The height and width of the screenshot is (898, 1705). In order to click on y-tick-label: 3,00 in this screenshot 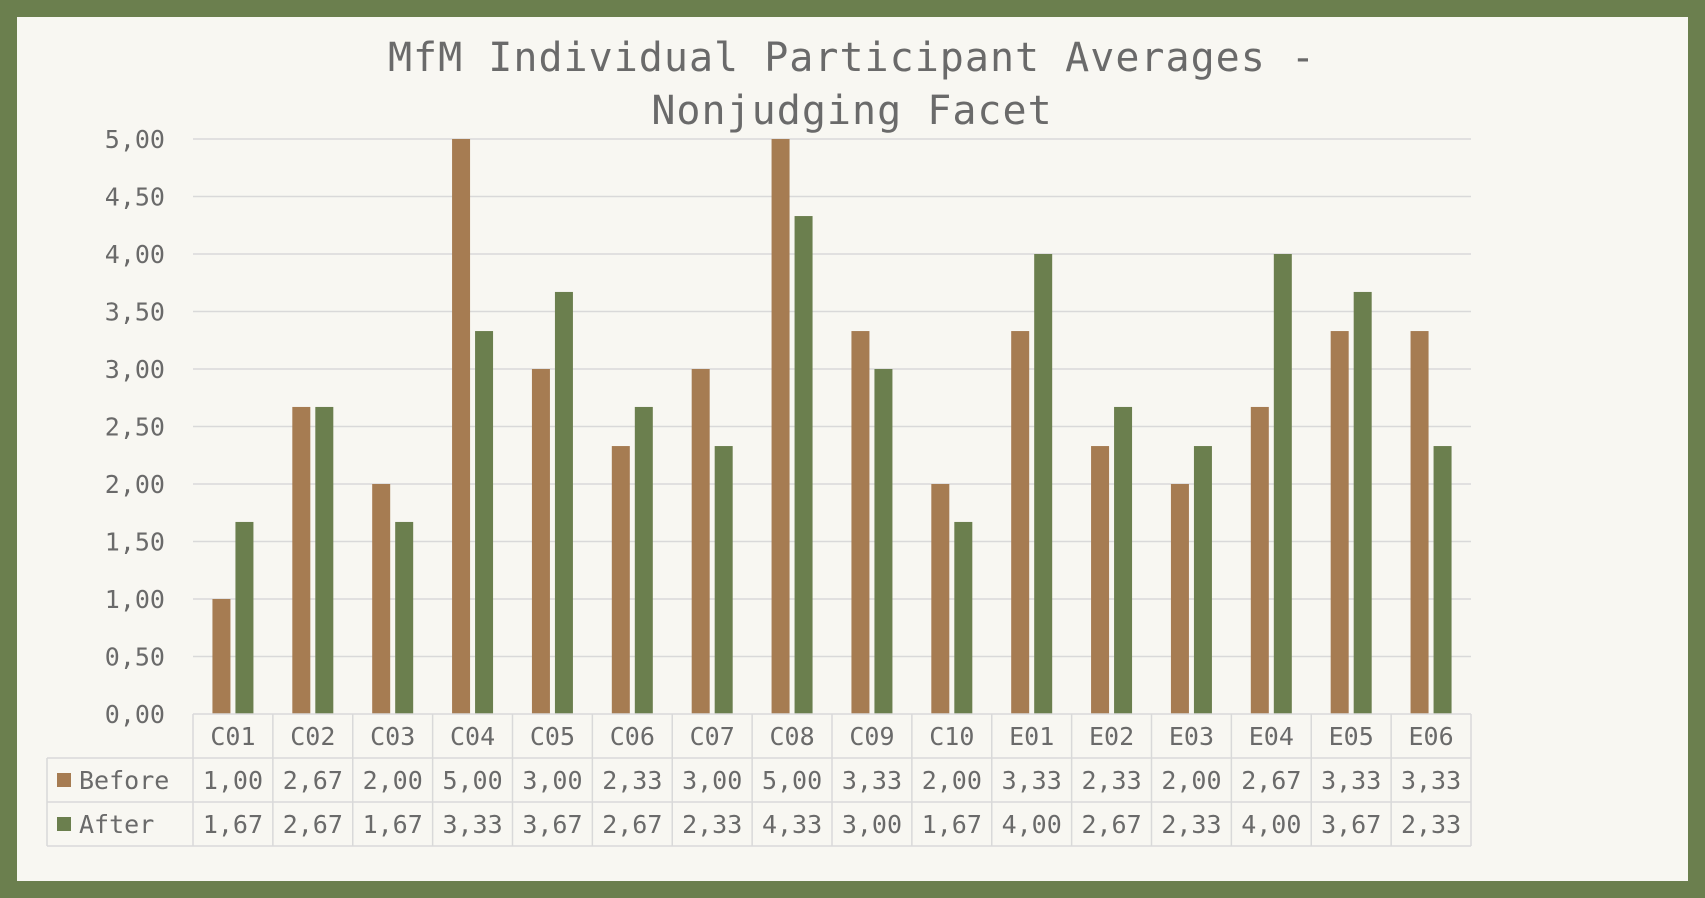, I will do `click(135, 369)`.